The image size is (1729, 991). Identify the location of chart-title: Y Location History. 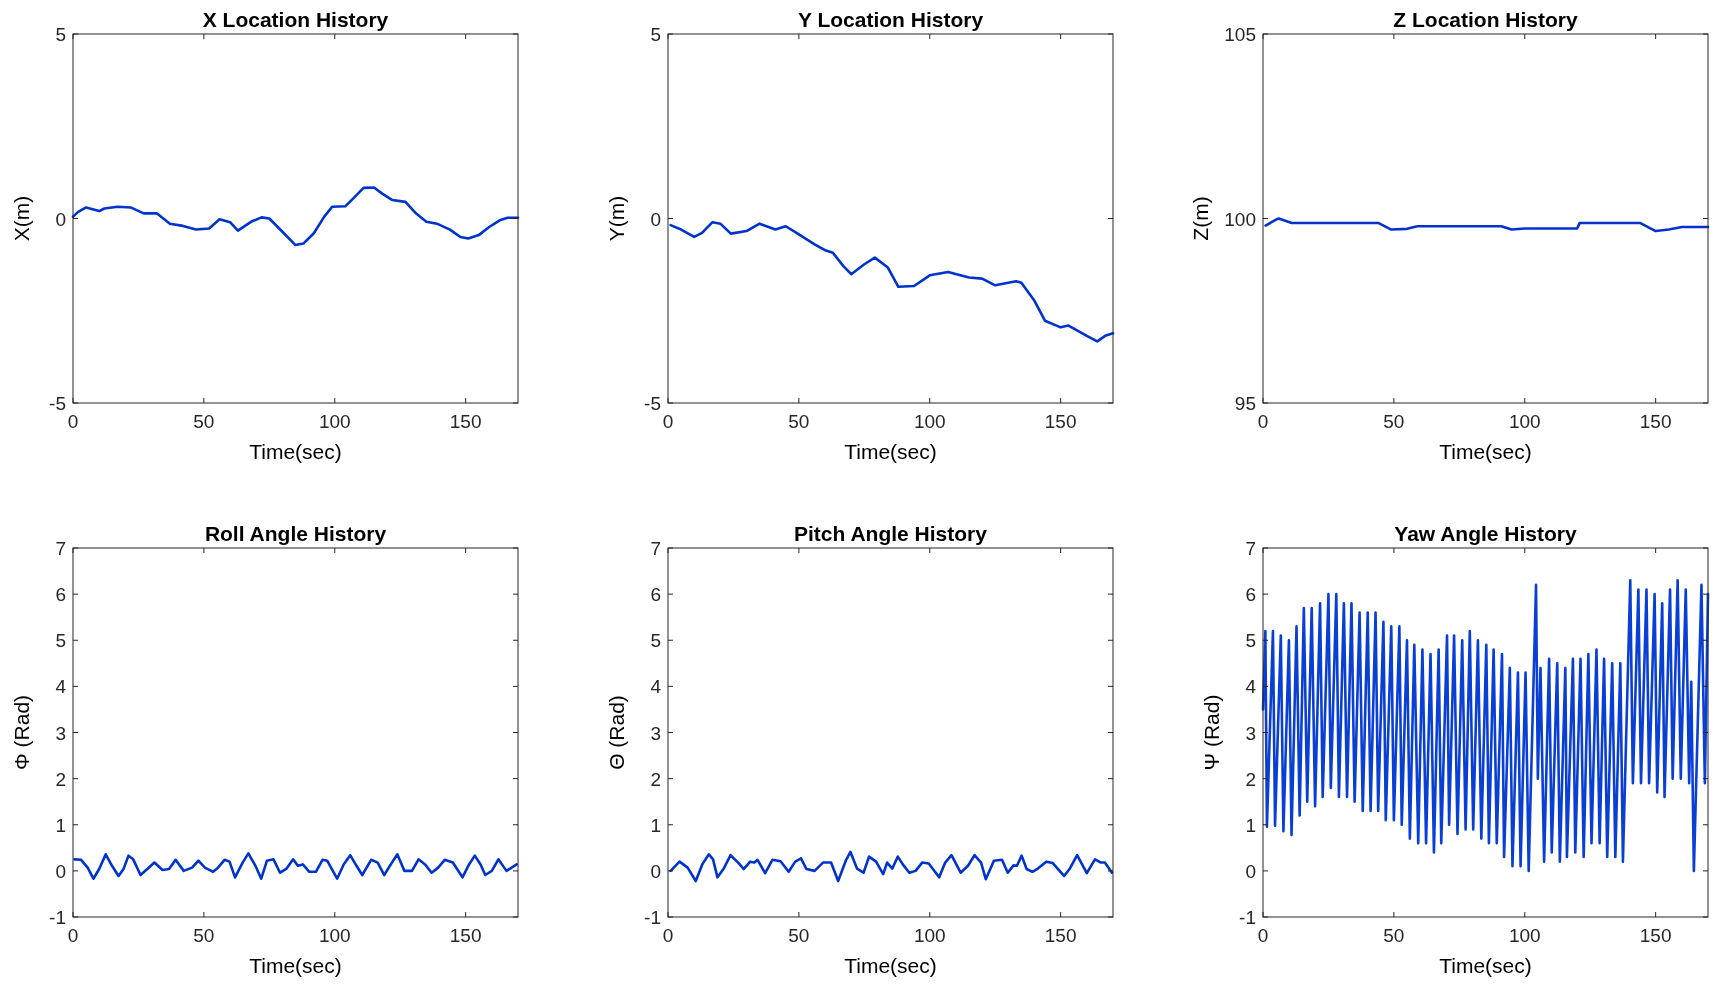
(890, 19).